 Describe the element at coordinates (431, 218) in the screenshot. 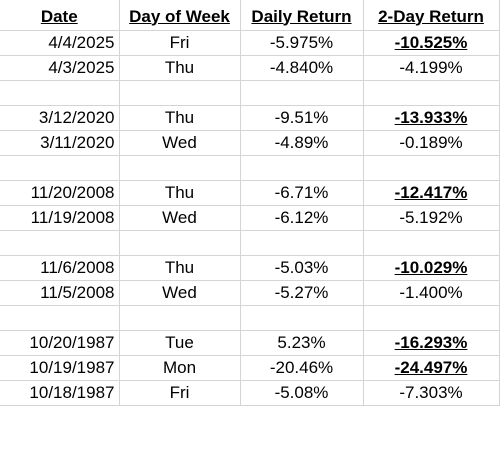

I see `two-day-return-cell: -5.192%` at that location.